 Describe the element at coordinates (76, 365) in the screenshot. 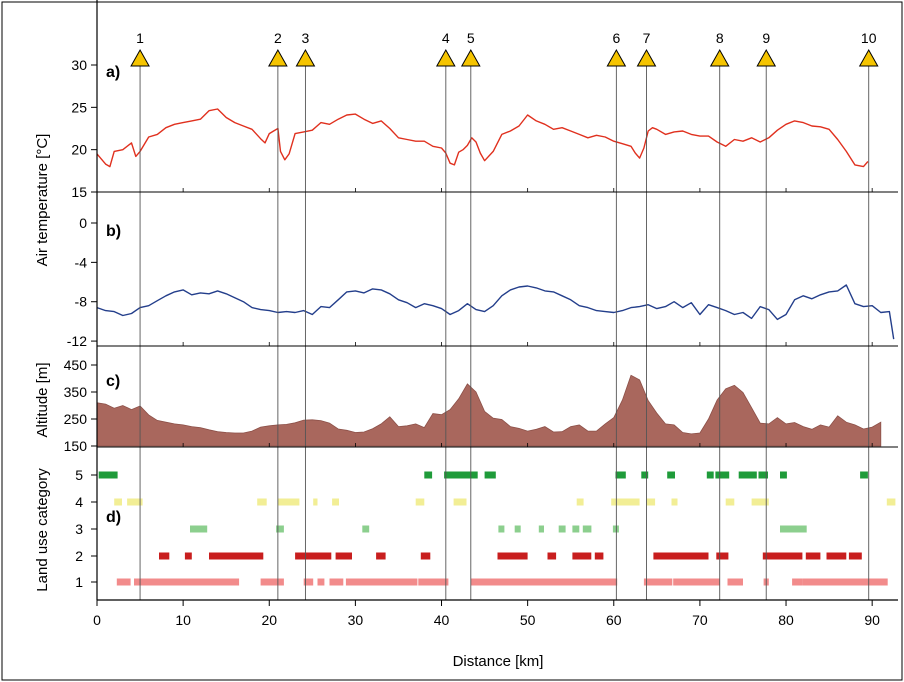

I see `y-tick-label-c: 450` at that location.